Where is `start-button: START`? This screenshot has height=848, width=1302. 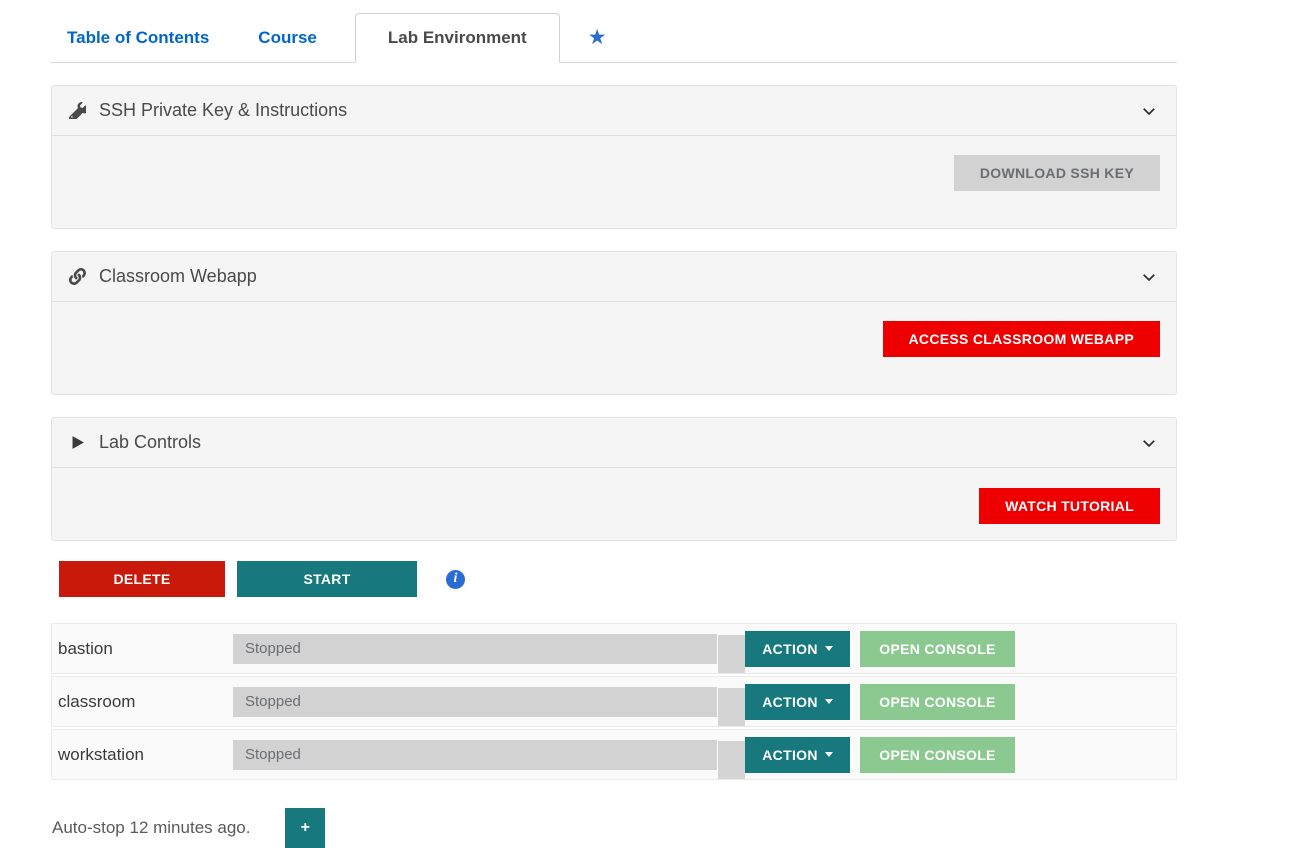
start-button: START is located at coordinates (327, 579).